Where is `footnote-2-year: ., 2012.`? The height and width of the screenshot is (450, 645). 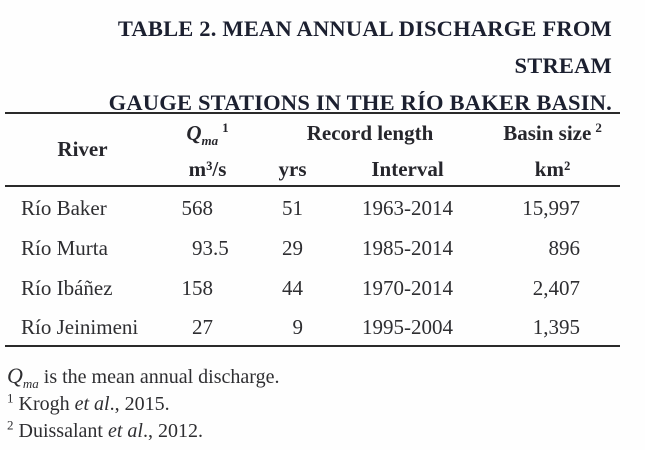 footnote-2-year: ., 2012. is located at coordinates (172, 431).